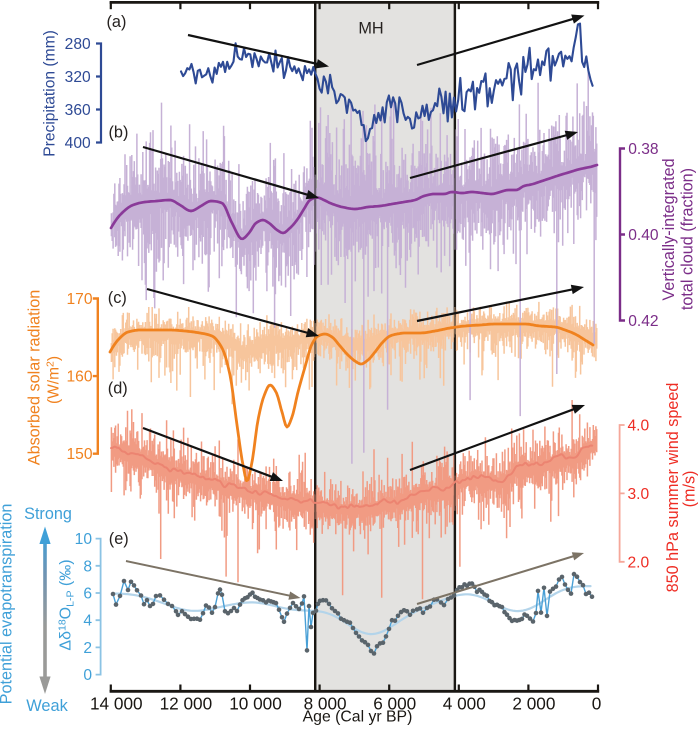  Describe the element at coordinates (464, 704) in the screenshot. I see `svg-text: 4 000` at that location.